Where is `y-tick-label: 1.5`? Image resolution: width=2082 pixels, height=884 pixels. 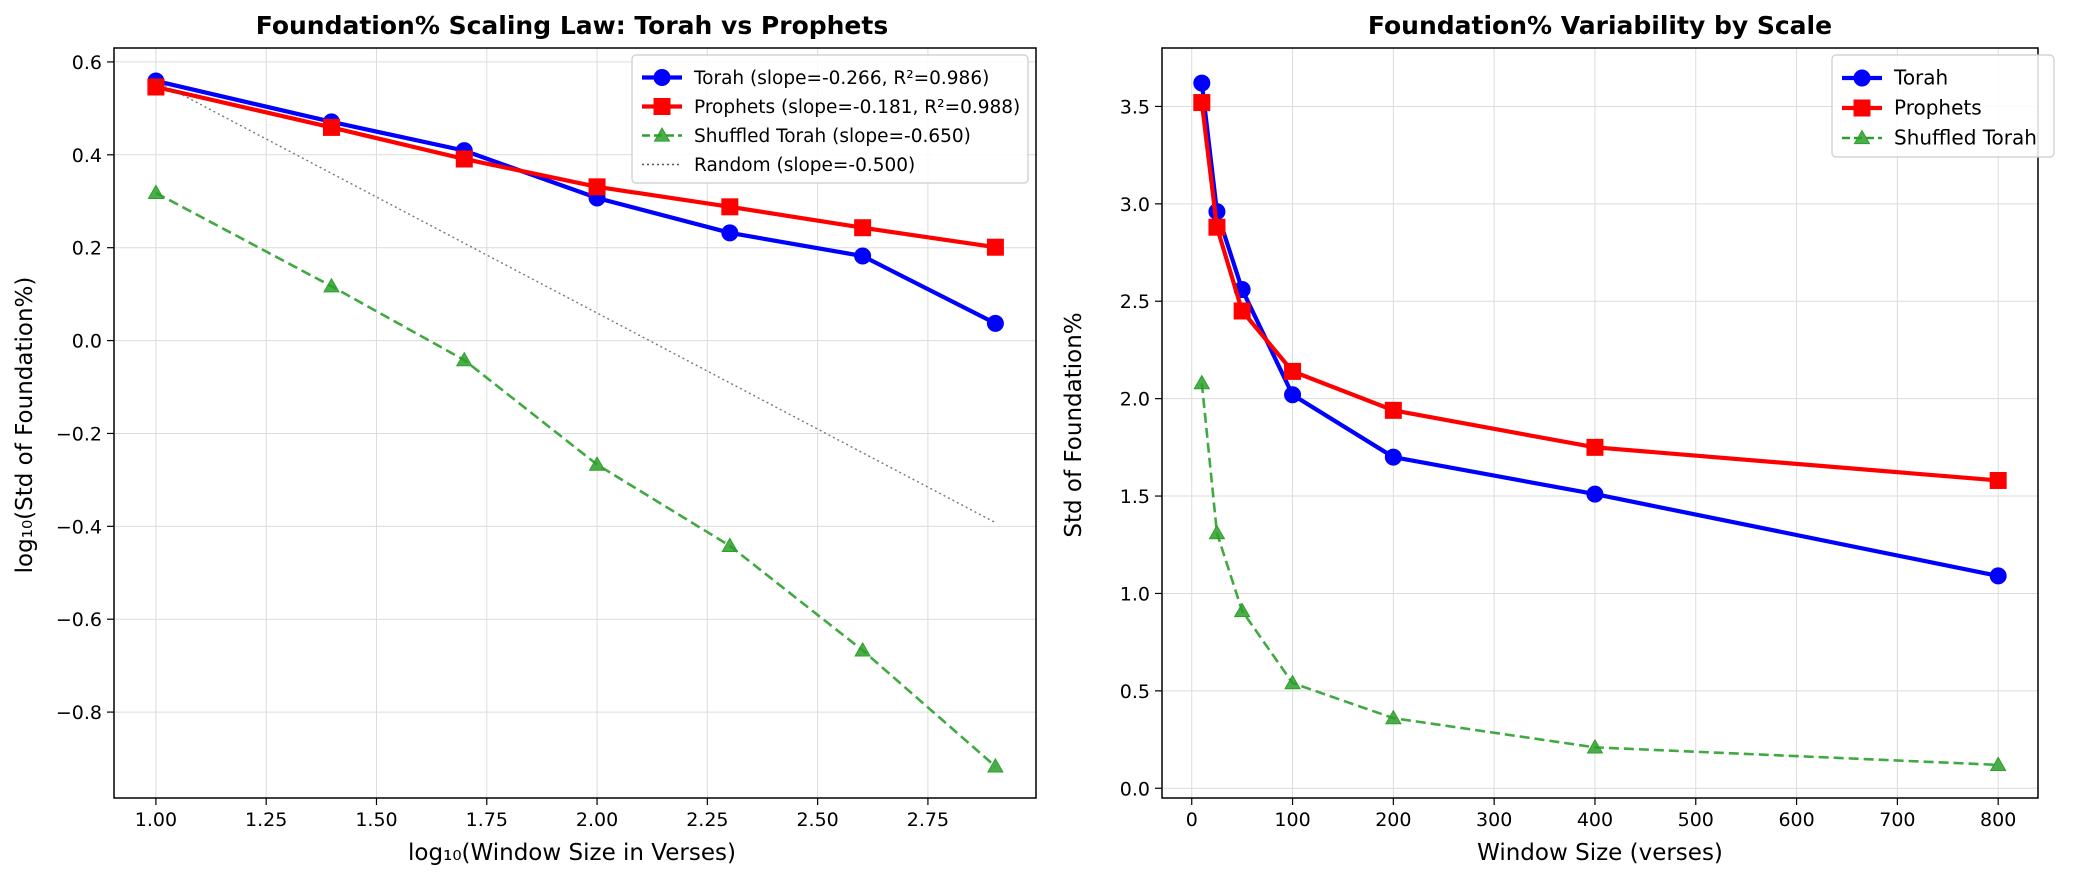
y-tick-label: 1.5 is located at coordinates (1135, 497).